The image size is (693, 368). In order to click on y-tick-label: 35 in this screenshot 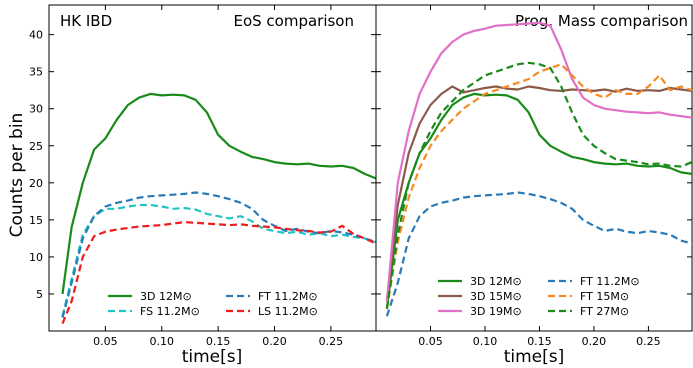, I will do `click(36, 72)`.